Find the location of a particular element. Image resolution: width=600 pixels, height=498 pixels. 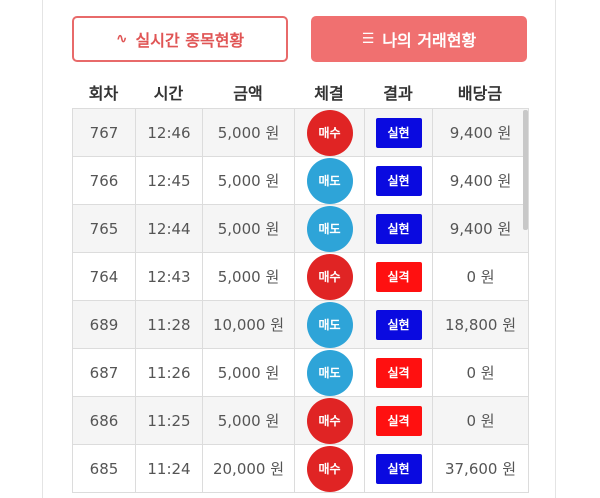

table-cell: 12:45 is located at coordinates (169, 180).